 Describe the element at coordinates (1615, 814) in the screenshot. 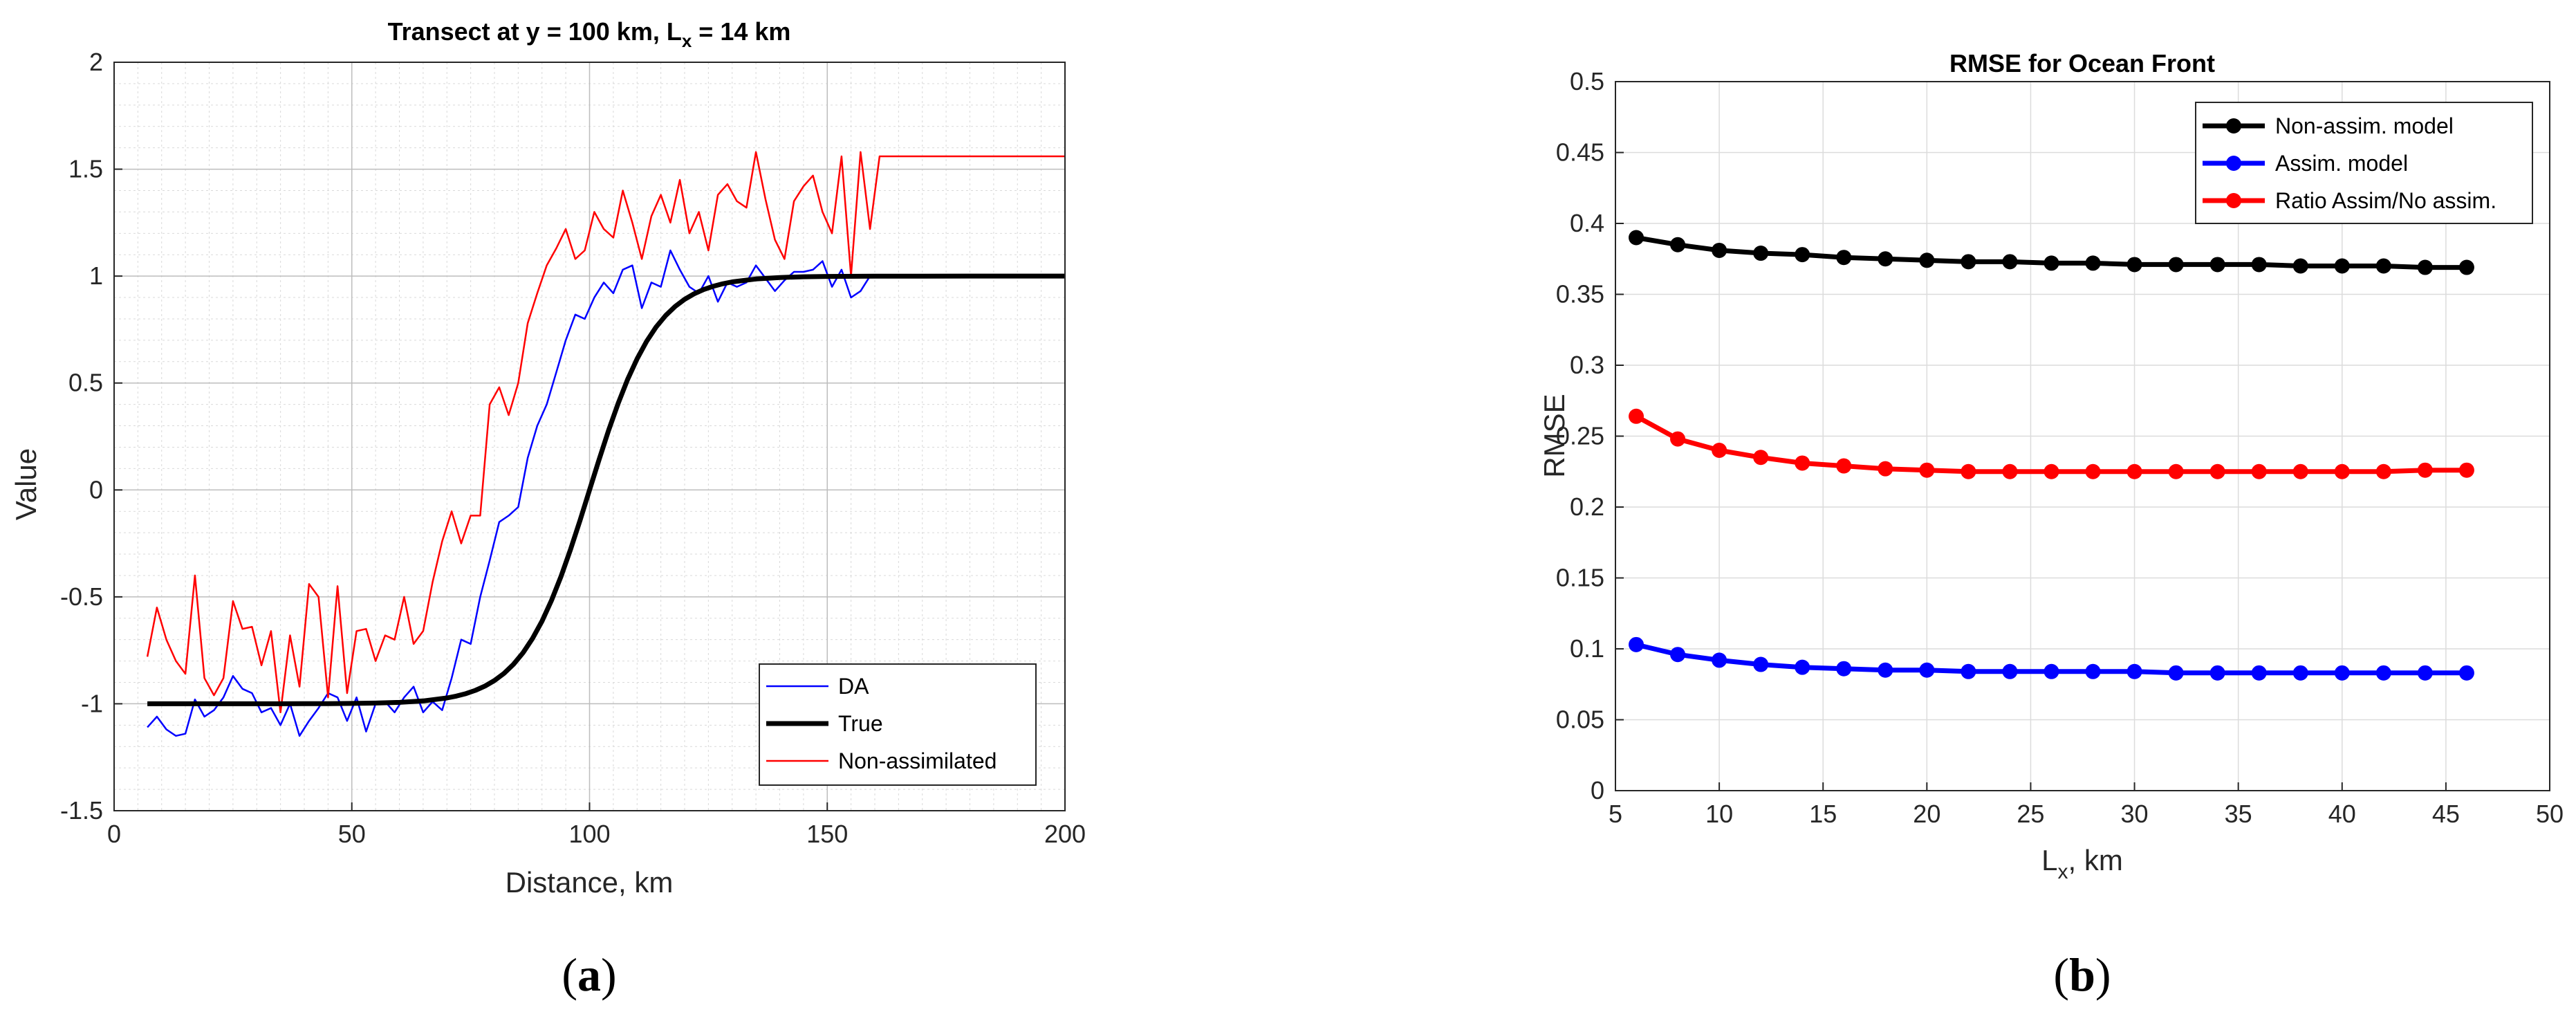

I see `x-tick-label: 5` at that location.